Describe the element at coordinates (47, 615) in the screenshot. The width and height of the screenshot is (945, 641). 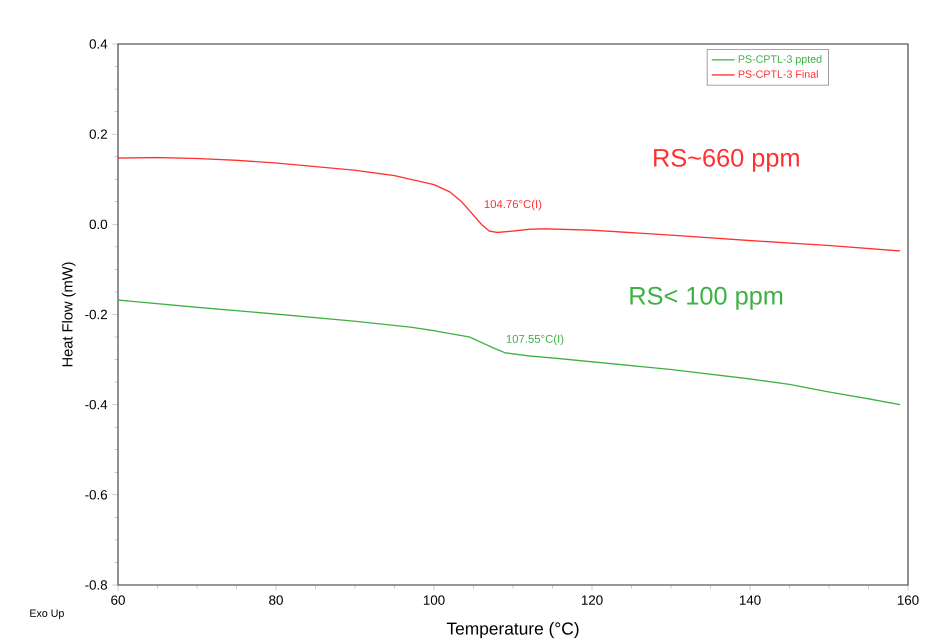
I see `text: Exo Up` at that location.